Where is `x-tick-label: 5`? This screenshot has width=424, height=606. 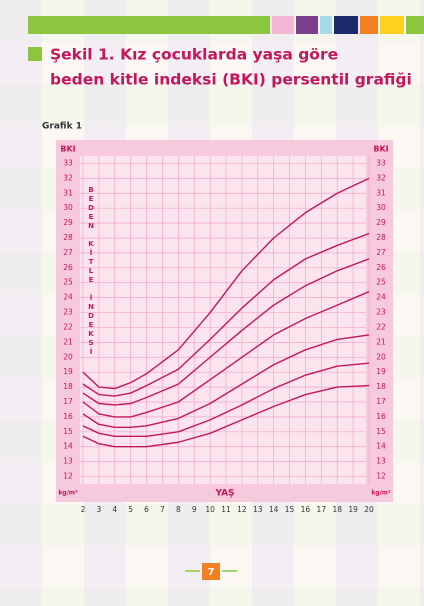 x-tick-label: 5 is located at coordinates (130, 509).